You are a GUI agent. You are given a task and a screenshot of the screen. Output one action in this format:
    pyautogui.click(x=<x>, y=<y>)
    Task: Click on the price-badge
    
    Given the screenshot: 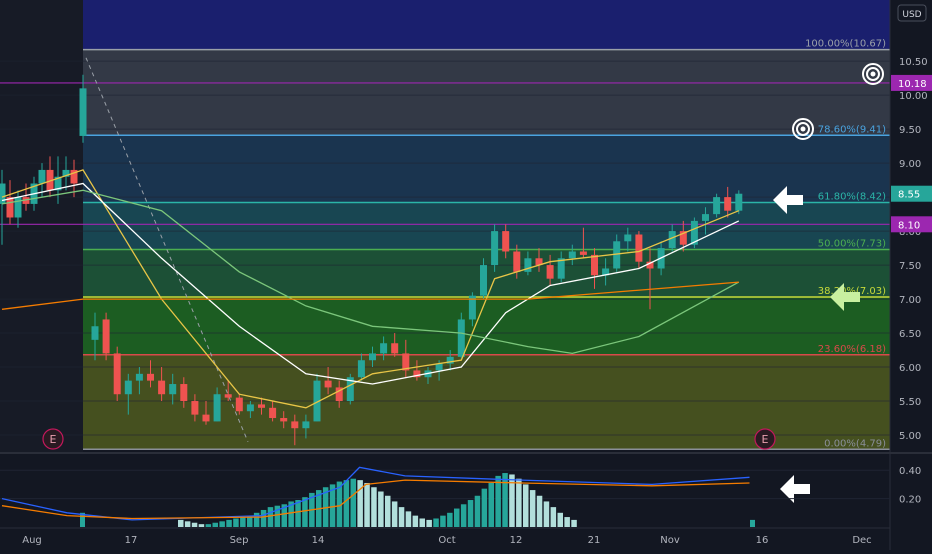 What is the action you would take?
    pyautogui.click(x=911, y=224)
    